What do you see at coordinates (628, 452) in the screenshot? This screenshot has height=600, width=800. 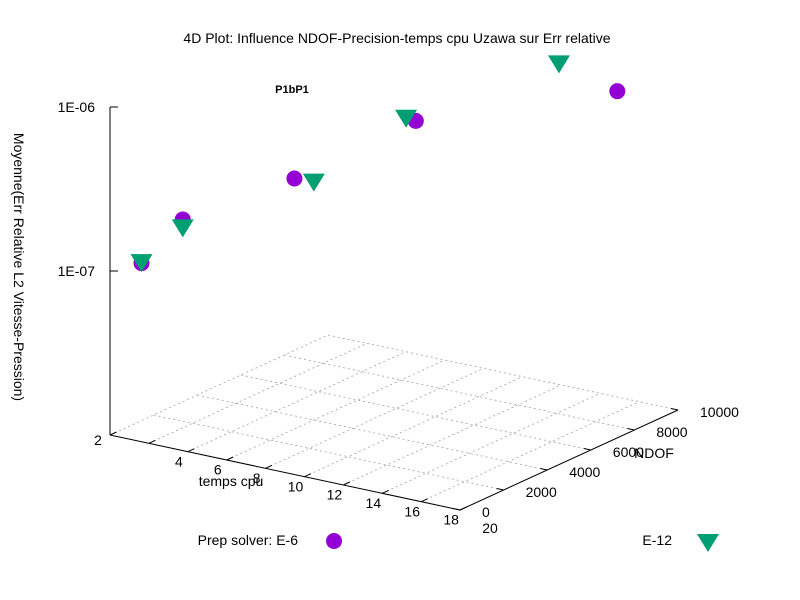 I see `y-tick-label: 6000` at bounding box center [628, 452].